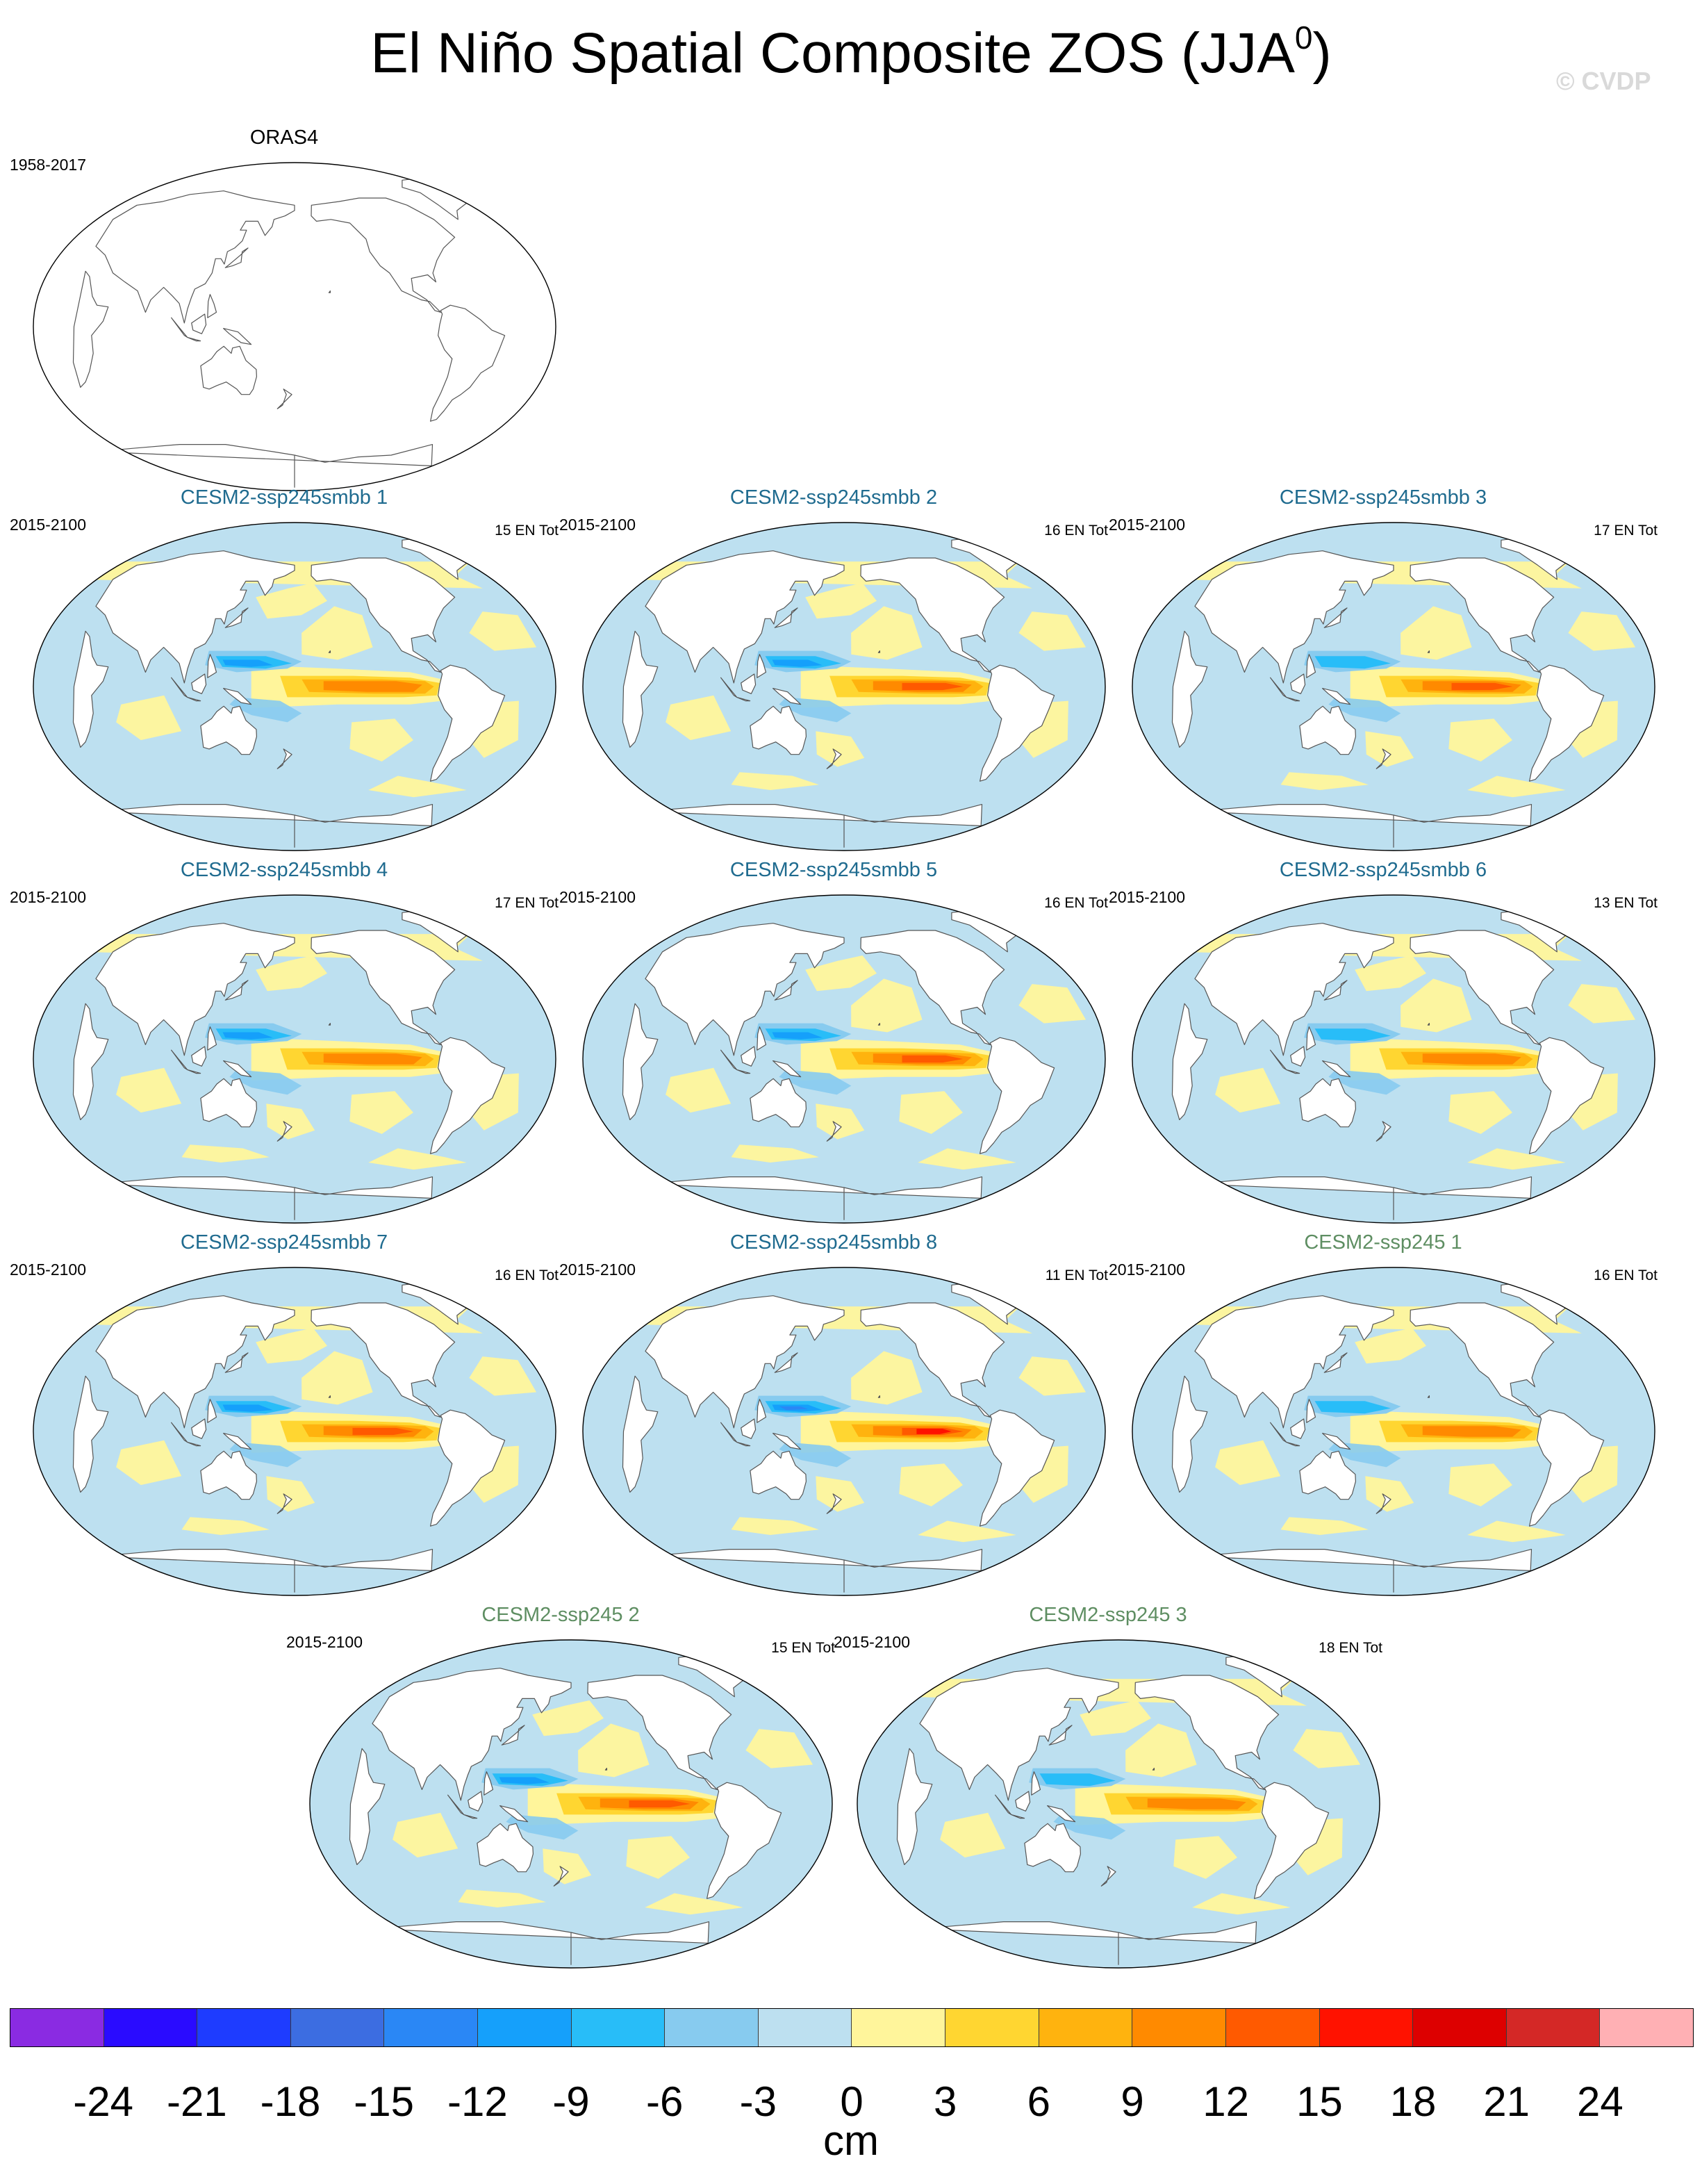  Describe the element at coordinates (758, 2101) in the screenshot. I see `colorbar-tick-label: -3` at that location.